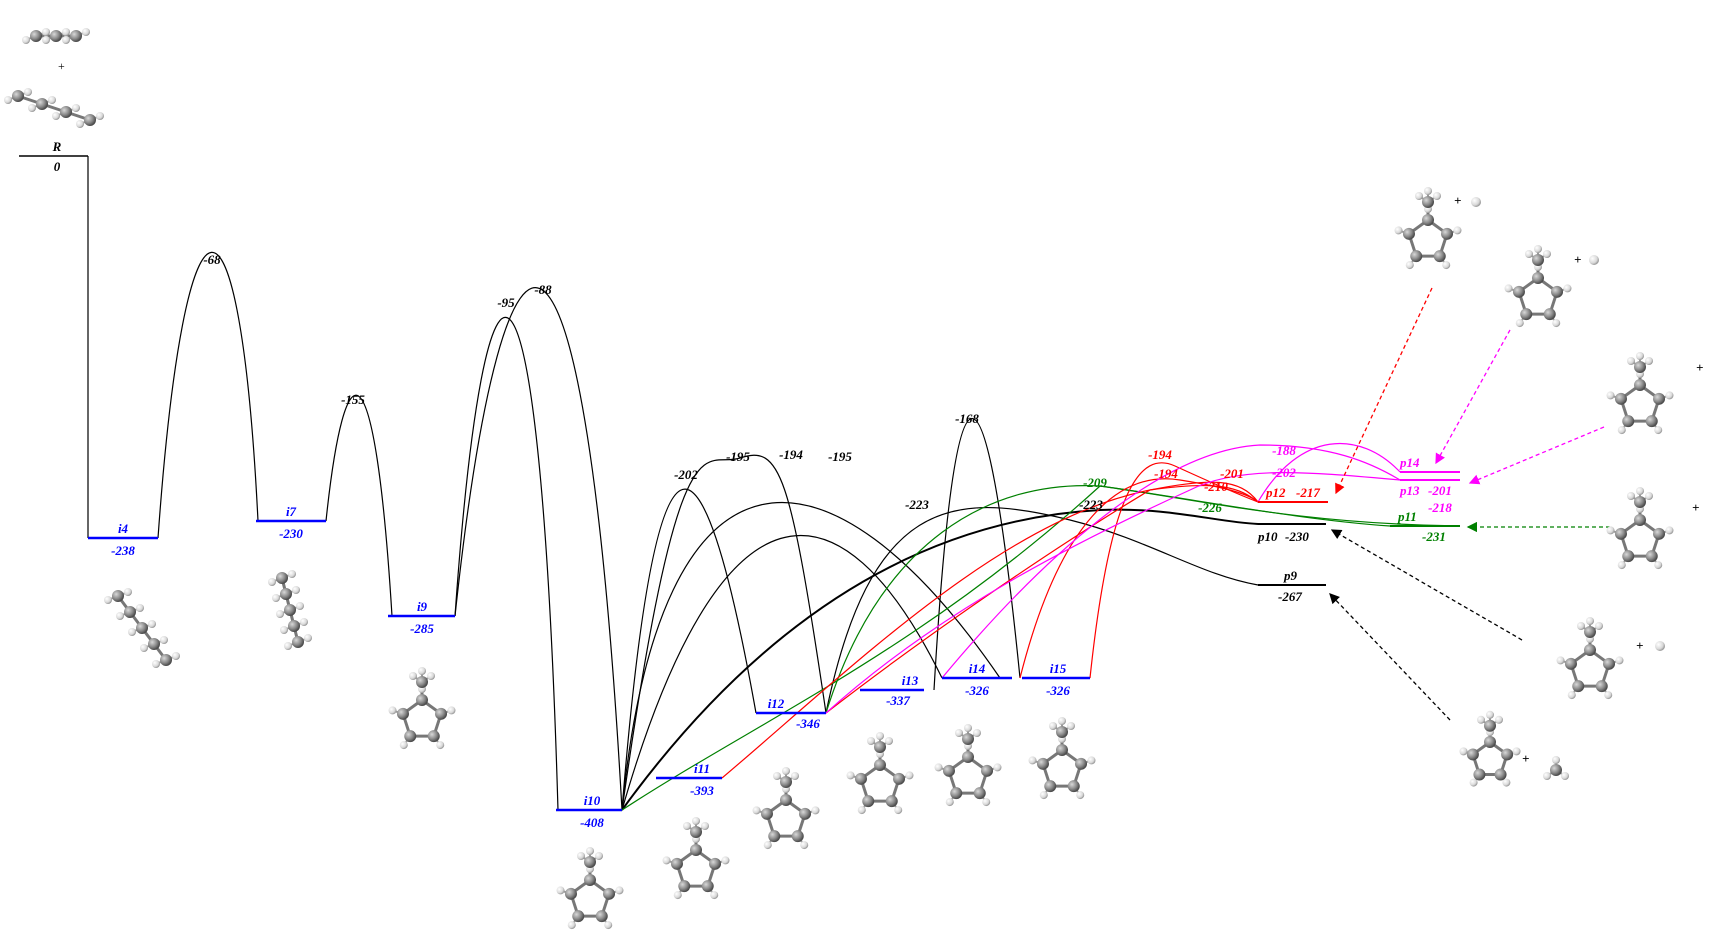 The image size is (1711, 950). Describe the element at coordinates (353, 399) in the screenshot. I see `ts-label: -155` at that location.